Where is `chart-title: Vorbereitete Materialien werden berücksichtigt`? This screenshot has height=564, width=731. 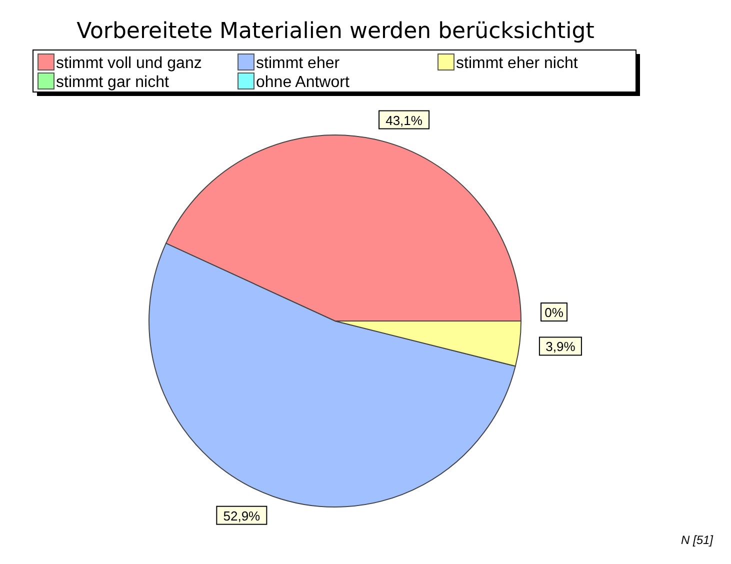 chart-title: Vorbereitete Materialien werden berücksichtigt is located at coordinates (335, 31).